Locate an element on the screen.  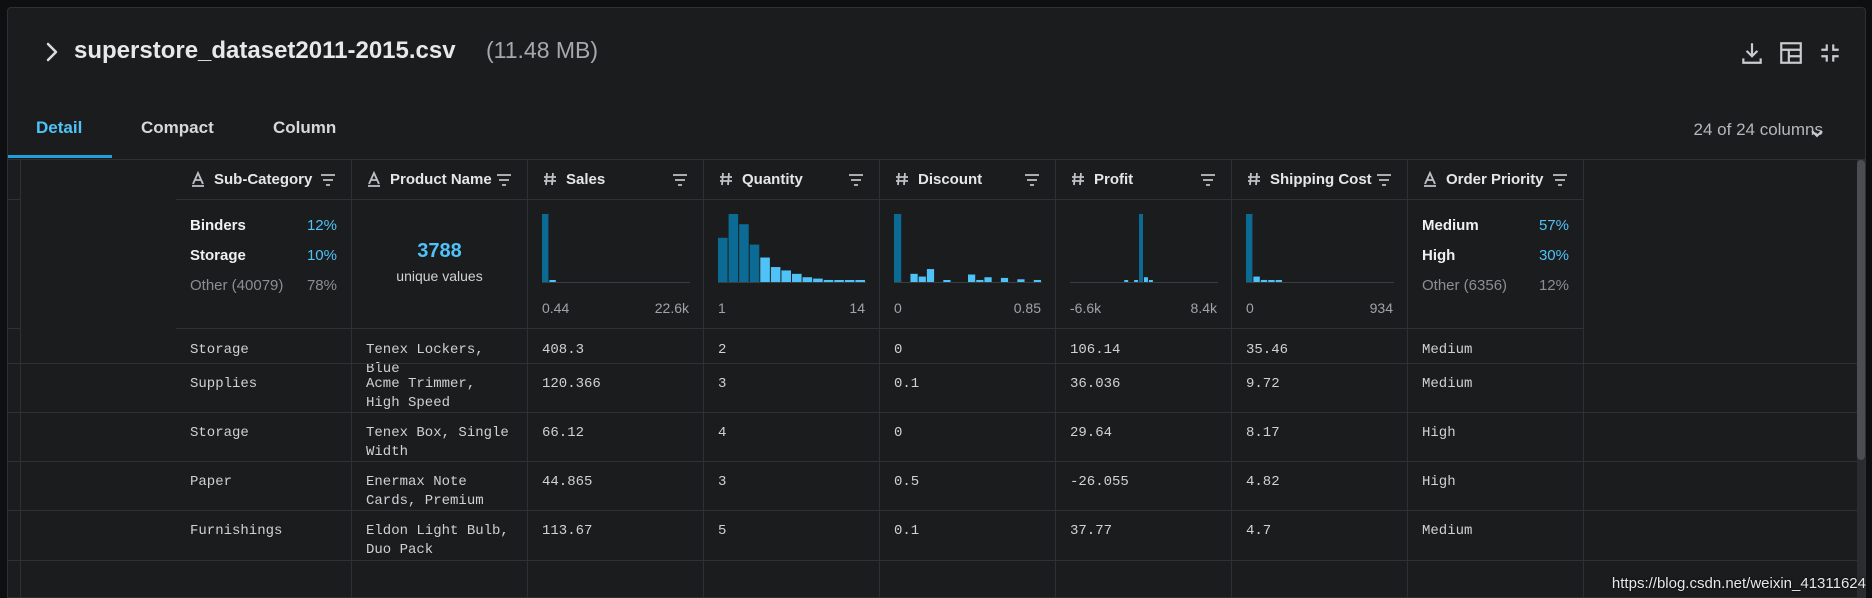
table-cell: 35.46 is located at coordinates (1267, 350).